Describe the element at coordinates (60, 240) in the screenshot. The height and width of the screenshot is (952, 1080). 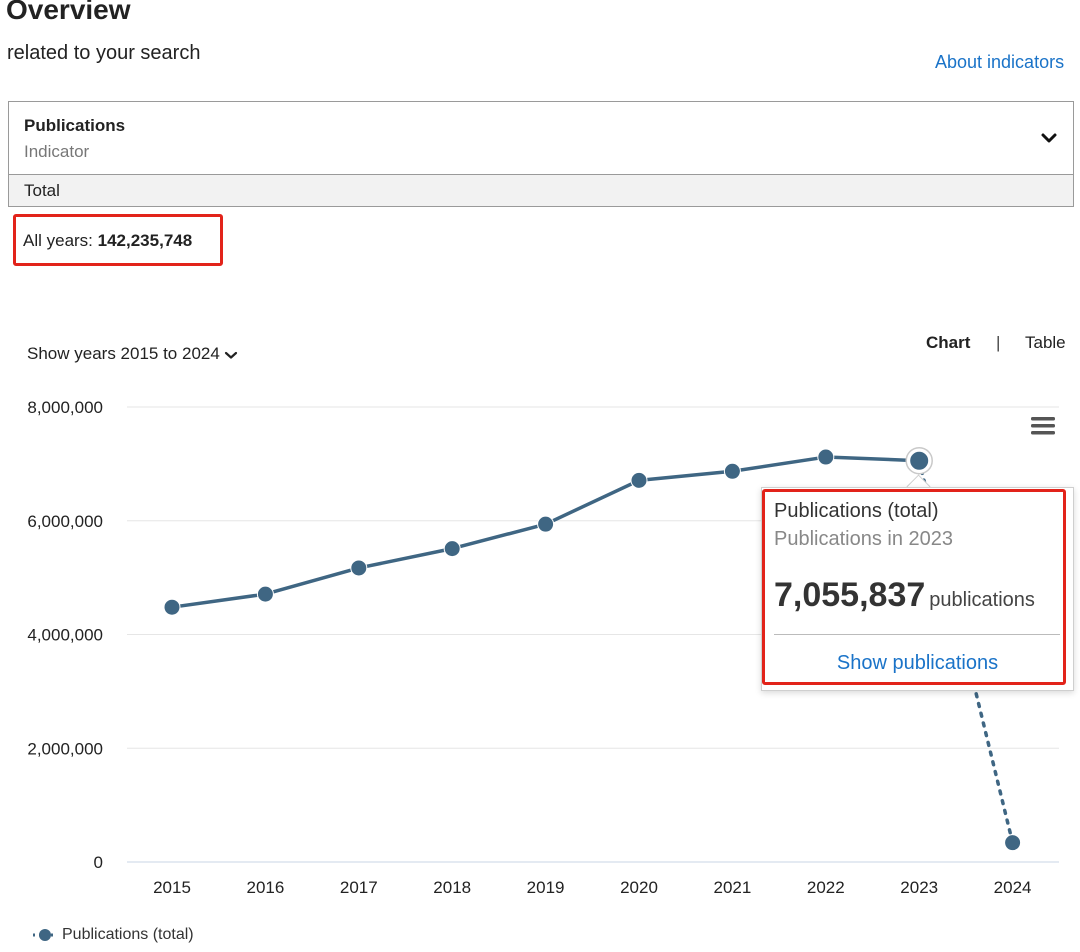
I see `all-years-label: All years:` at that location.